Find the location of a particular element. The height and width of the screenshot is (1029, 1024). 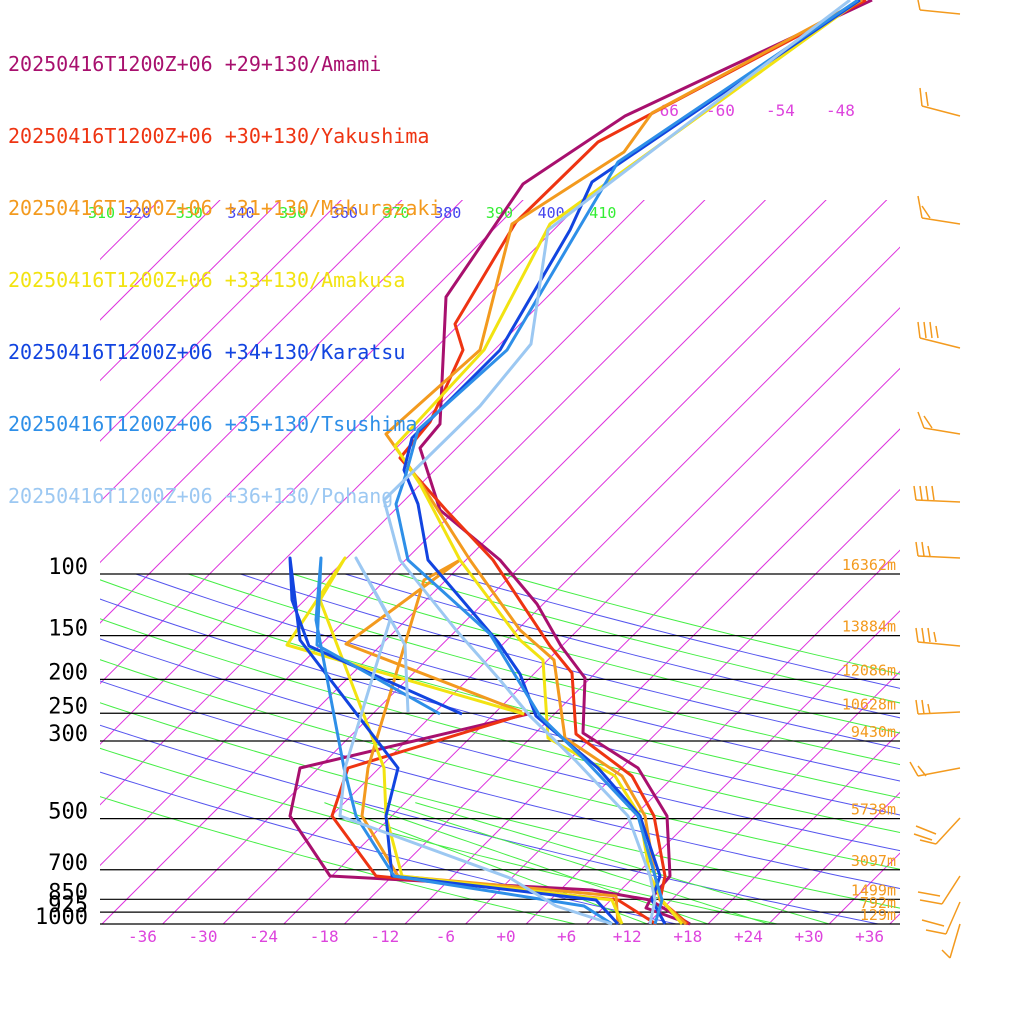

x-tick-label: +36 is located at coordinates (869, 936).